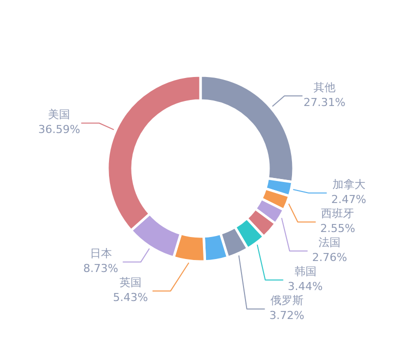 The height and width of the screenshot is (350, 400). I want to click on data-label: 36.59%, so click(59, 129).